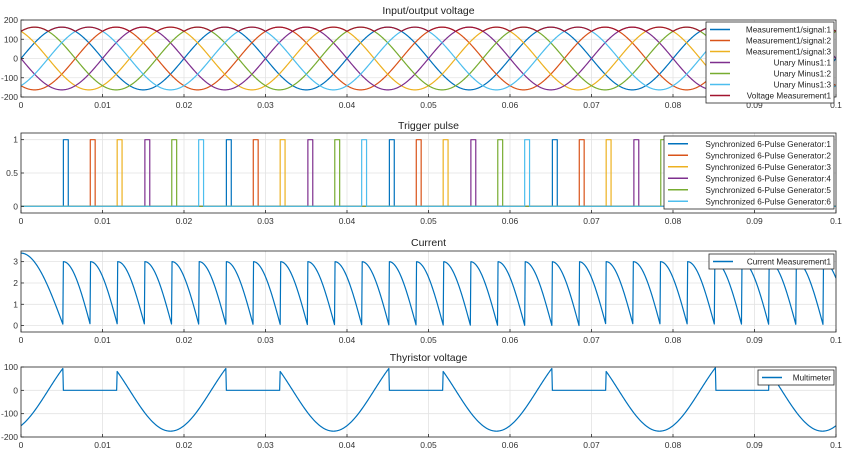 The width and height of the screenshot is (857, 465). Describe the element at coordinates (428, 243) in the screenshot. I see `chart-title: Current` at that location.